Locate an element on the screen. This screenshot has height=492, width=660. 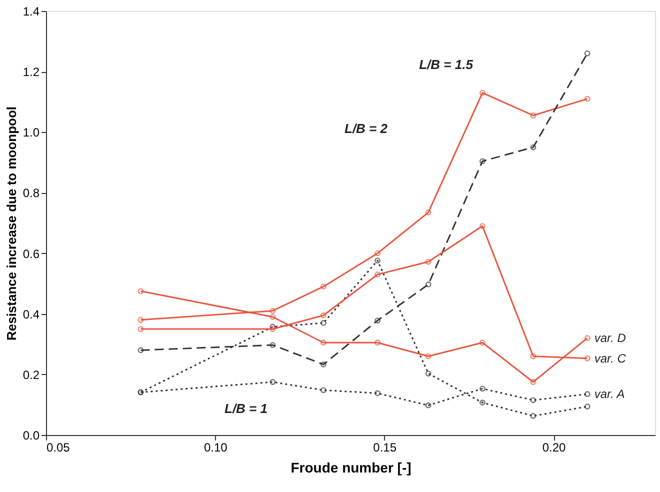
y-tick-label: 1.2 is located at coordinates (31, 72).